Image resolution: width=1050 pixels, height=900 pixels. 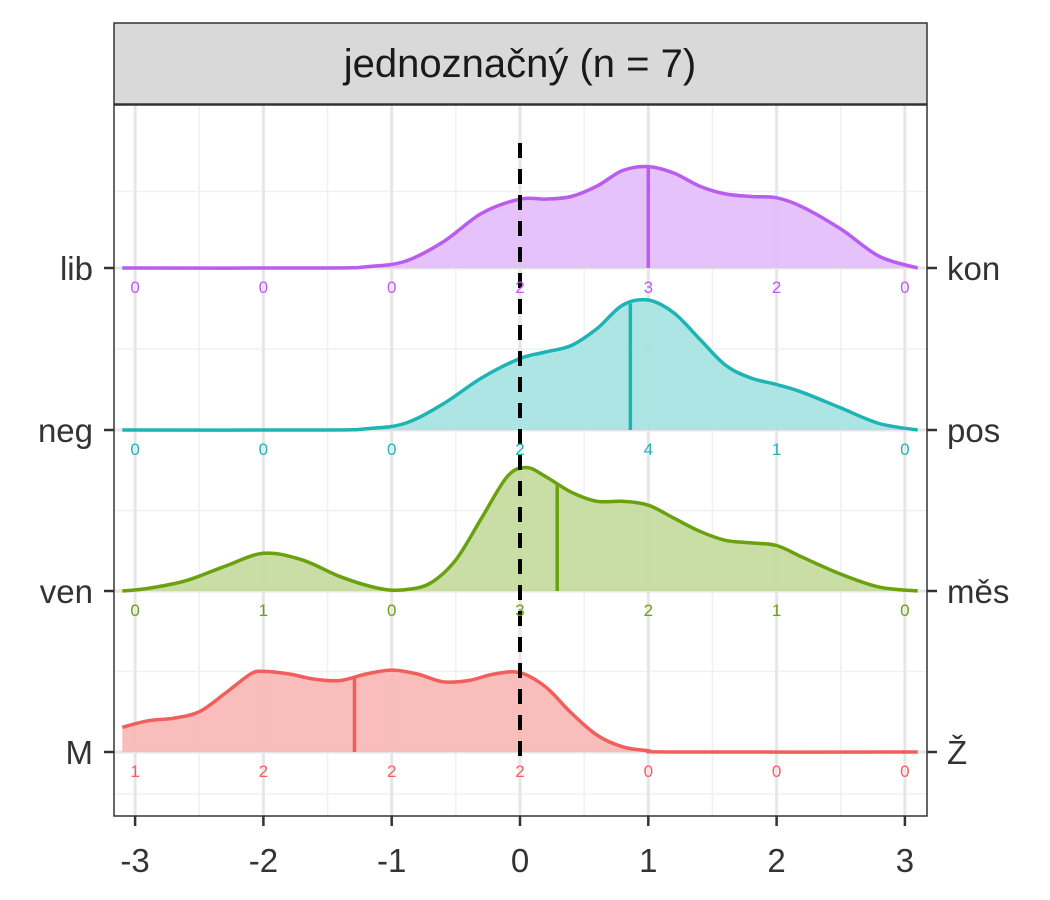 I want to click on count-label-neg: 2, so click(x=519, y=449).